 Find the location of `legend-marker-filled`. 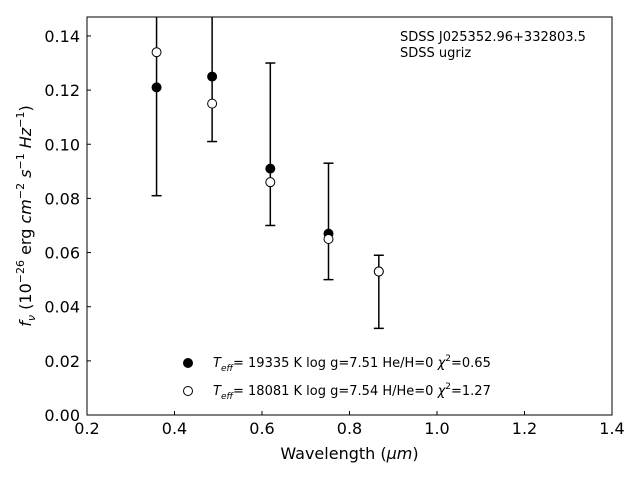

legend-marker-filled is located at coordinates (188, 363).